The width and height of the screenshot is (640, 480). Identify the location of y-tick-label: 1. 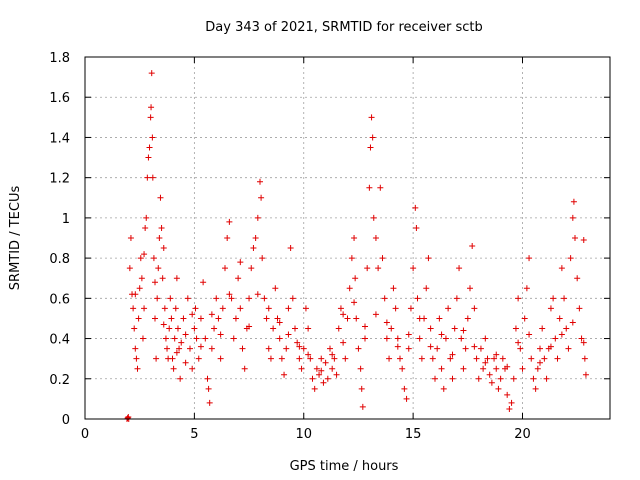
(66, 219).